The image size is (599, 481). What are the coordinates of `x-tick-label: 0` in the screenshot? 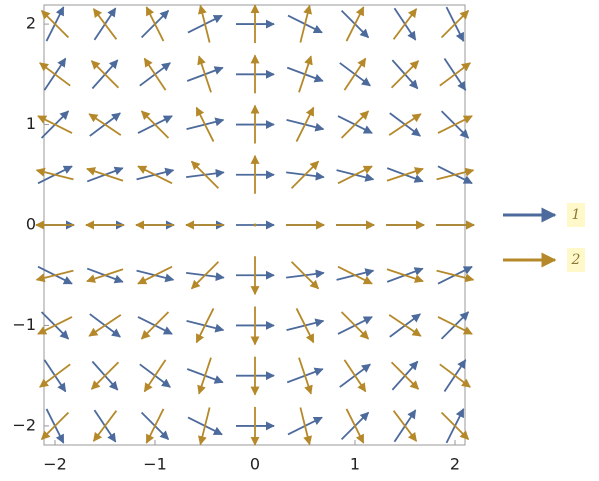 It's located at (255, 464).